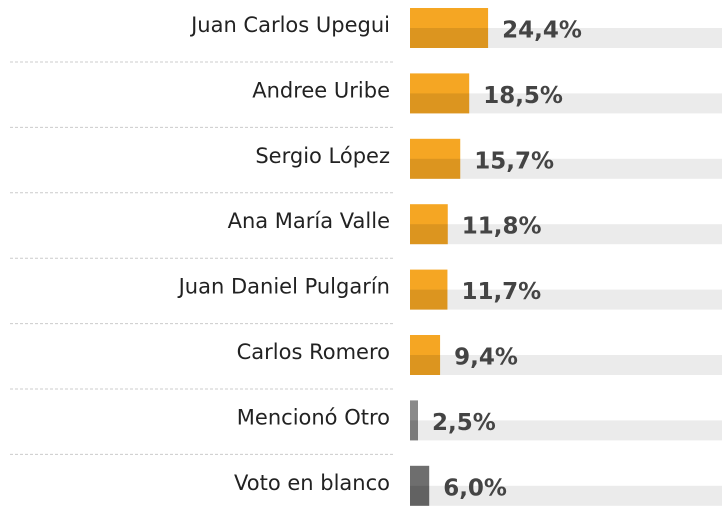 This screenshot has height=512, width=722. What do you see at coordinates (312, 483) in the screenshot?
I see `category-label: Voto en blanco` at bounding box center [312, 483].